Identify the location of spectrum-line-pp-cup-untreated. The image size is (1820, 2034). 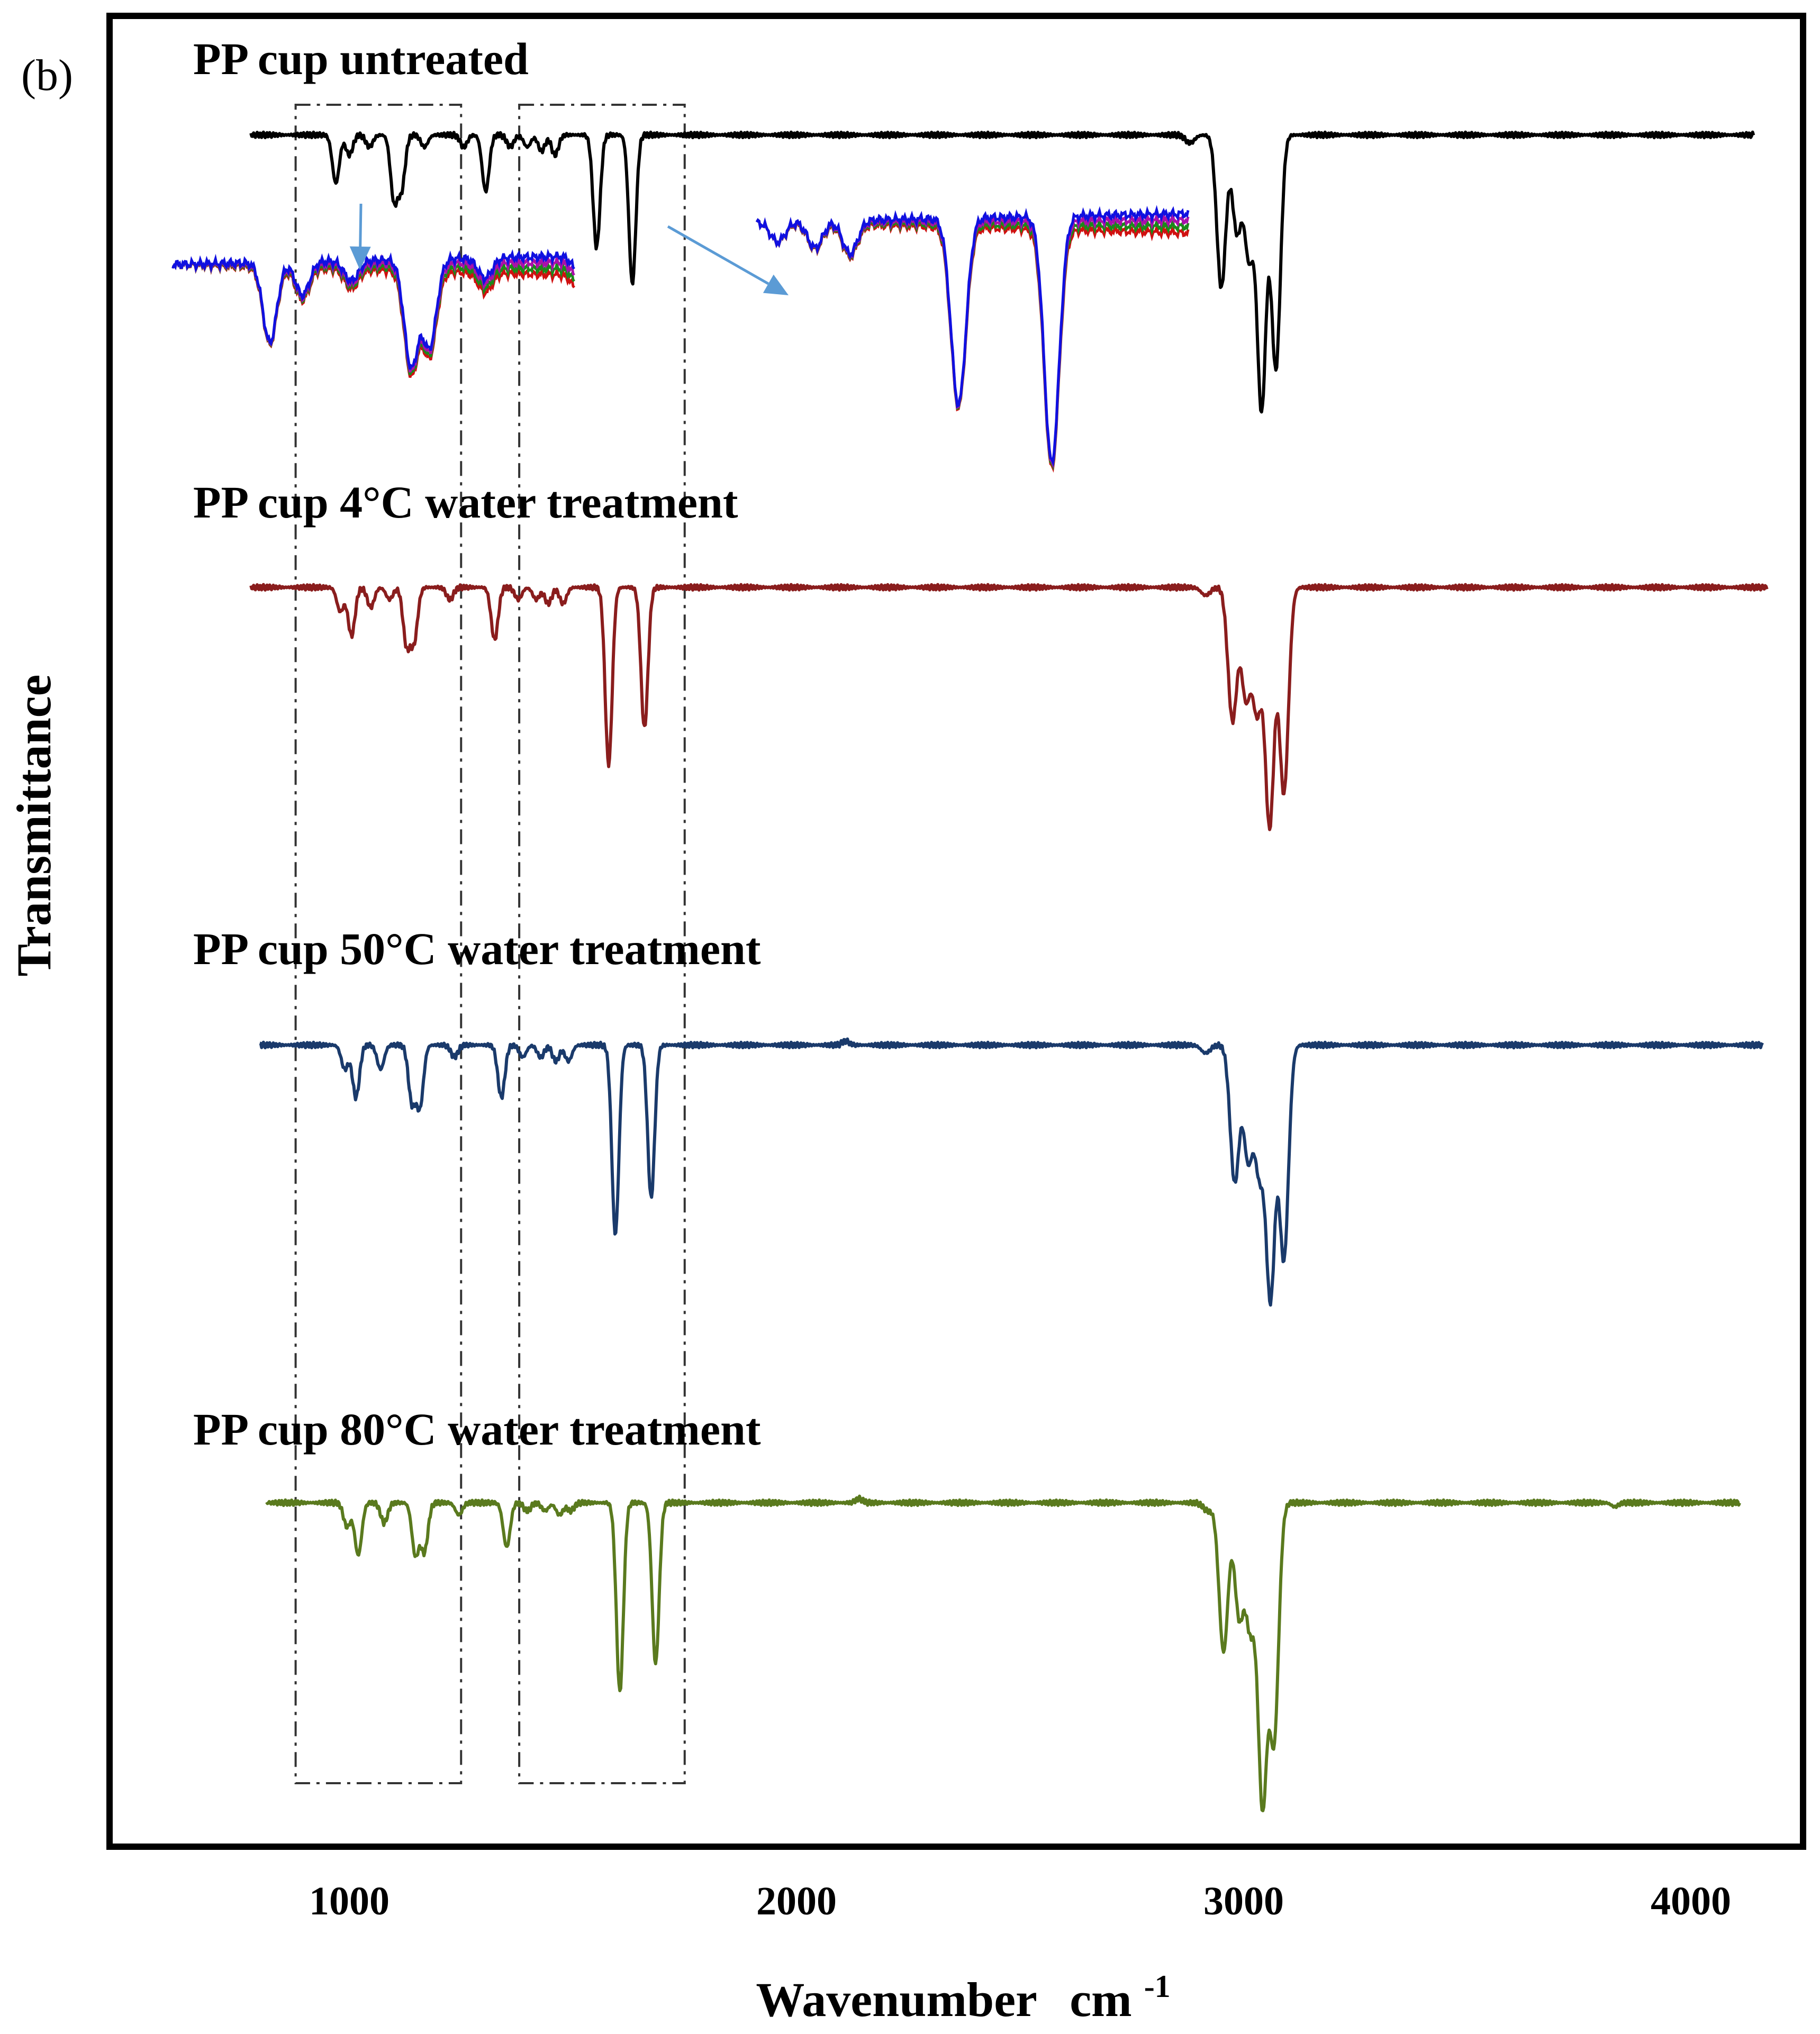
(1002, 272).